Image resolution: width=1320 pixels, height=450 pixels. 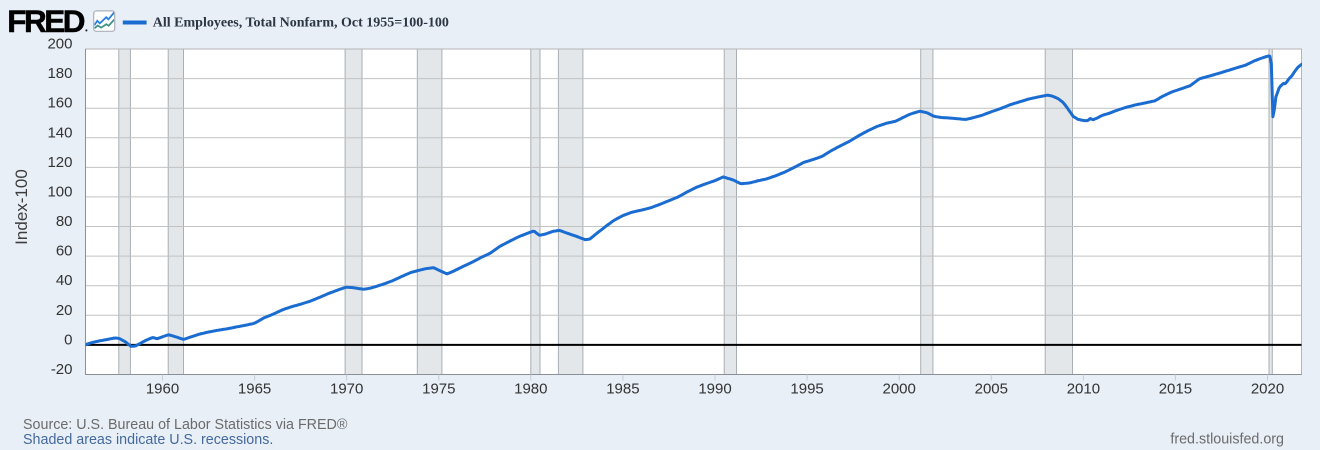 What do you see at coordinates (64, 280) in the screenshot?
I see `svg-text: 40` at bounding box center [64, 280].